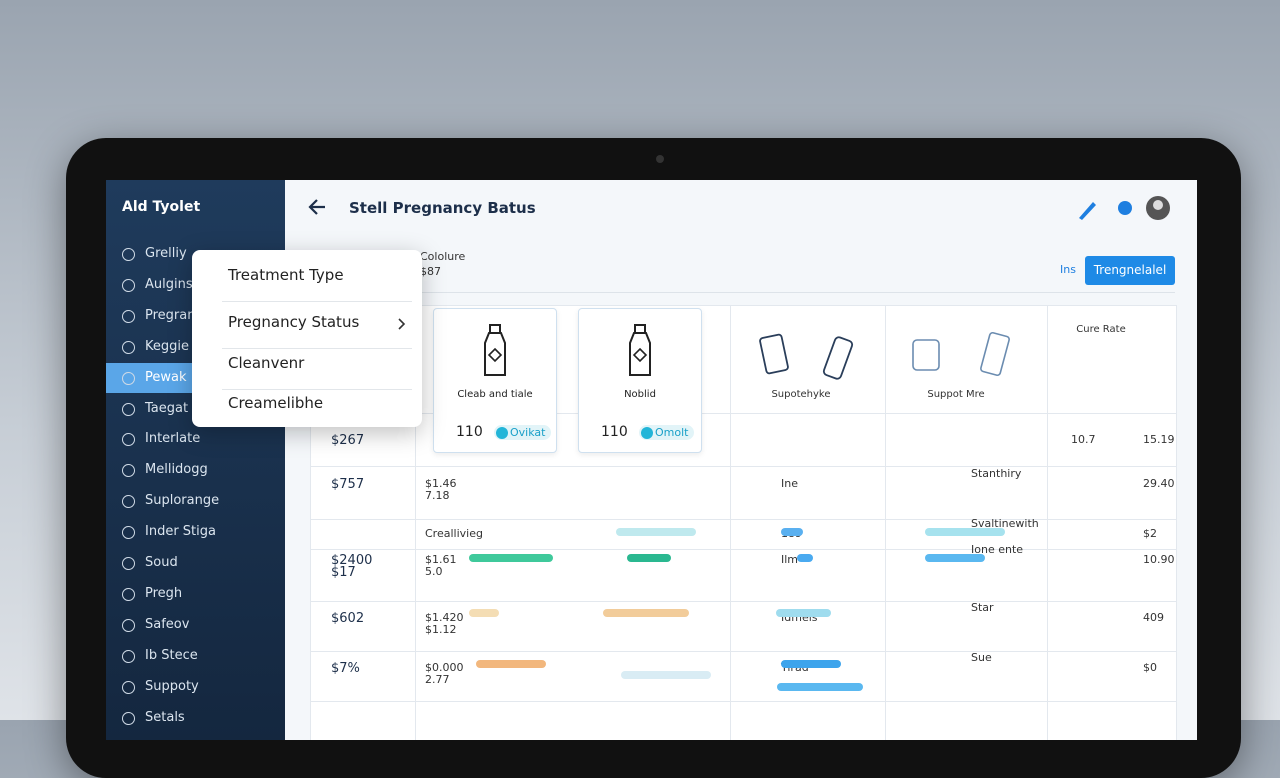 Image resolution: width=1280 pixels, height=778 pixels. What do you see at coordinates (1159, 559) in the screenshot?
I see `cell-rate: 10.90` at bounding box center [1159, 559].